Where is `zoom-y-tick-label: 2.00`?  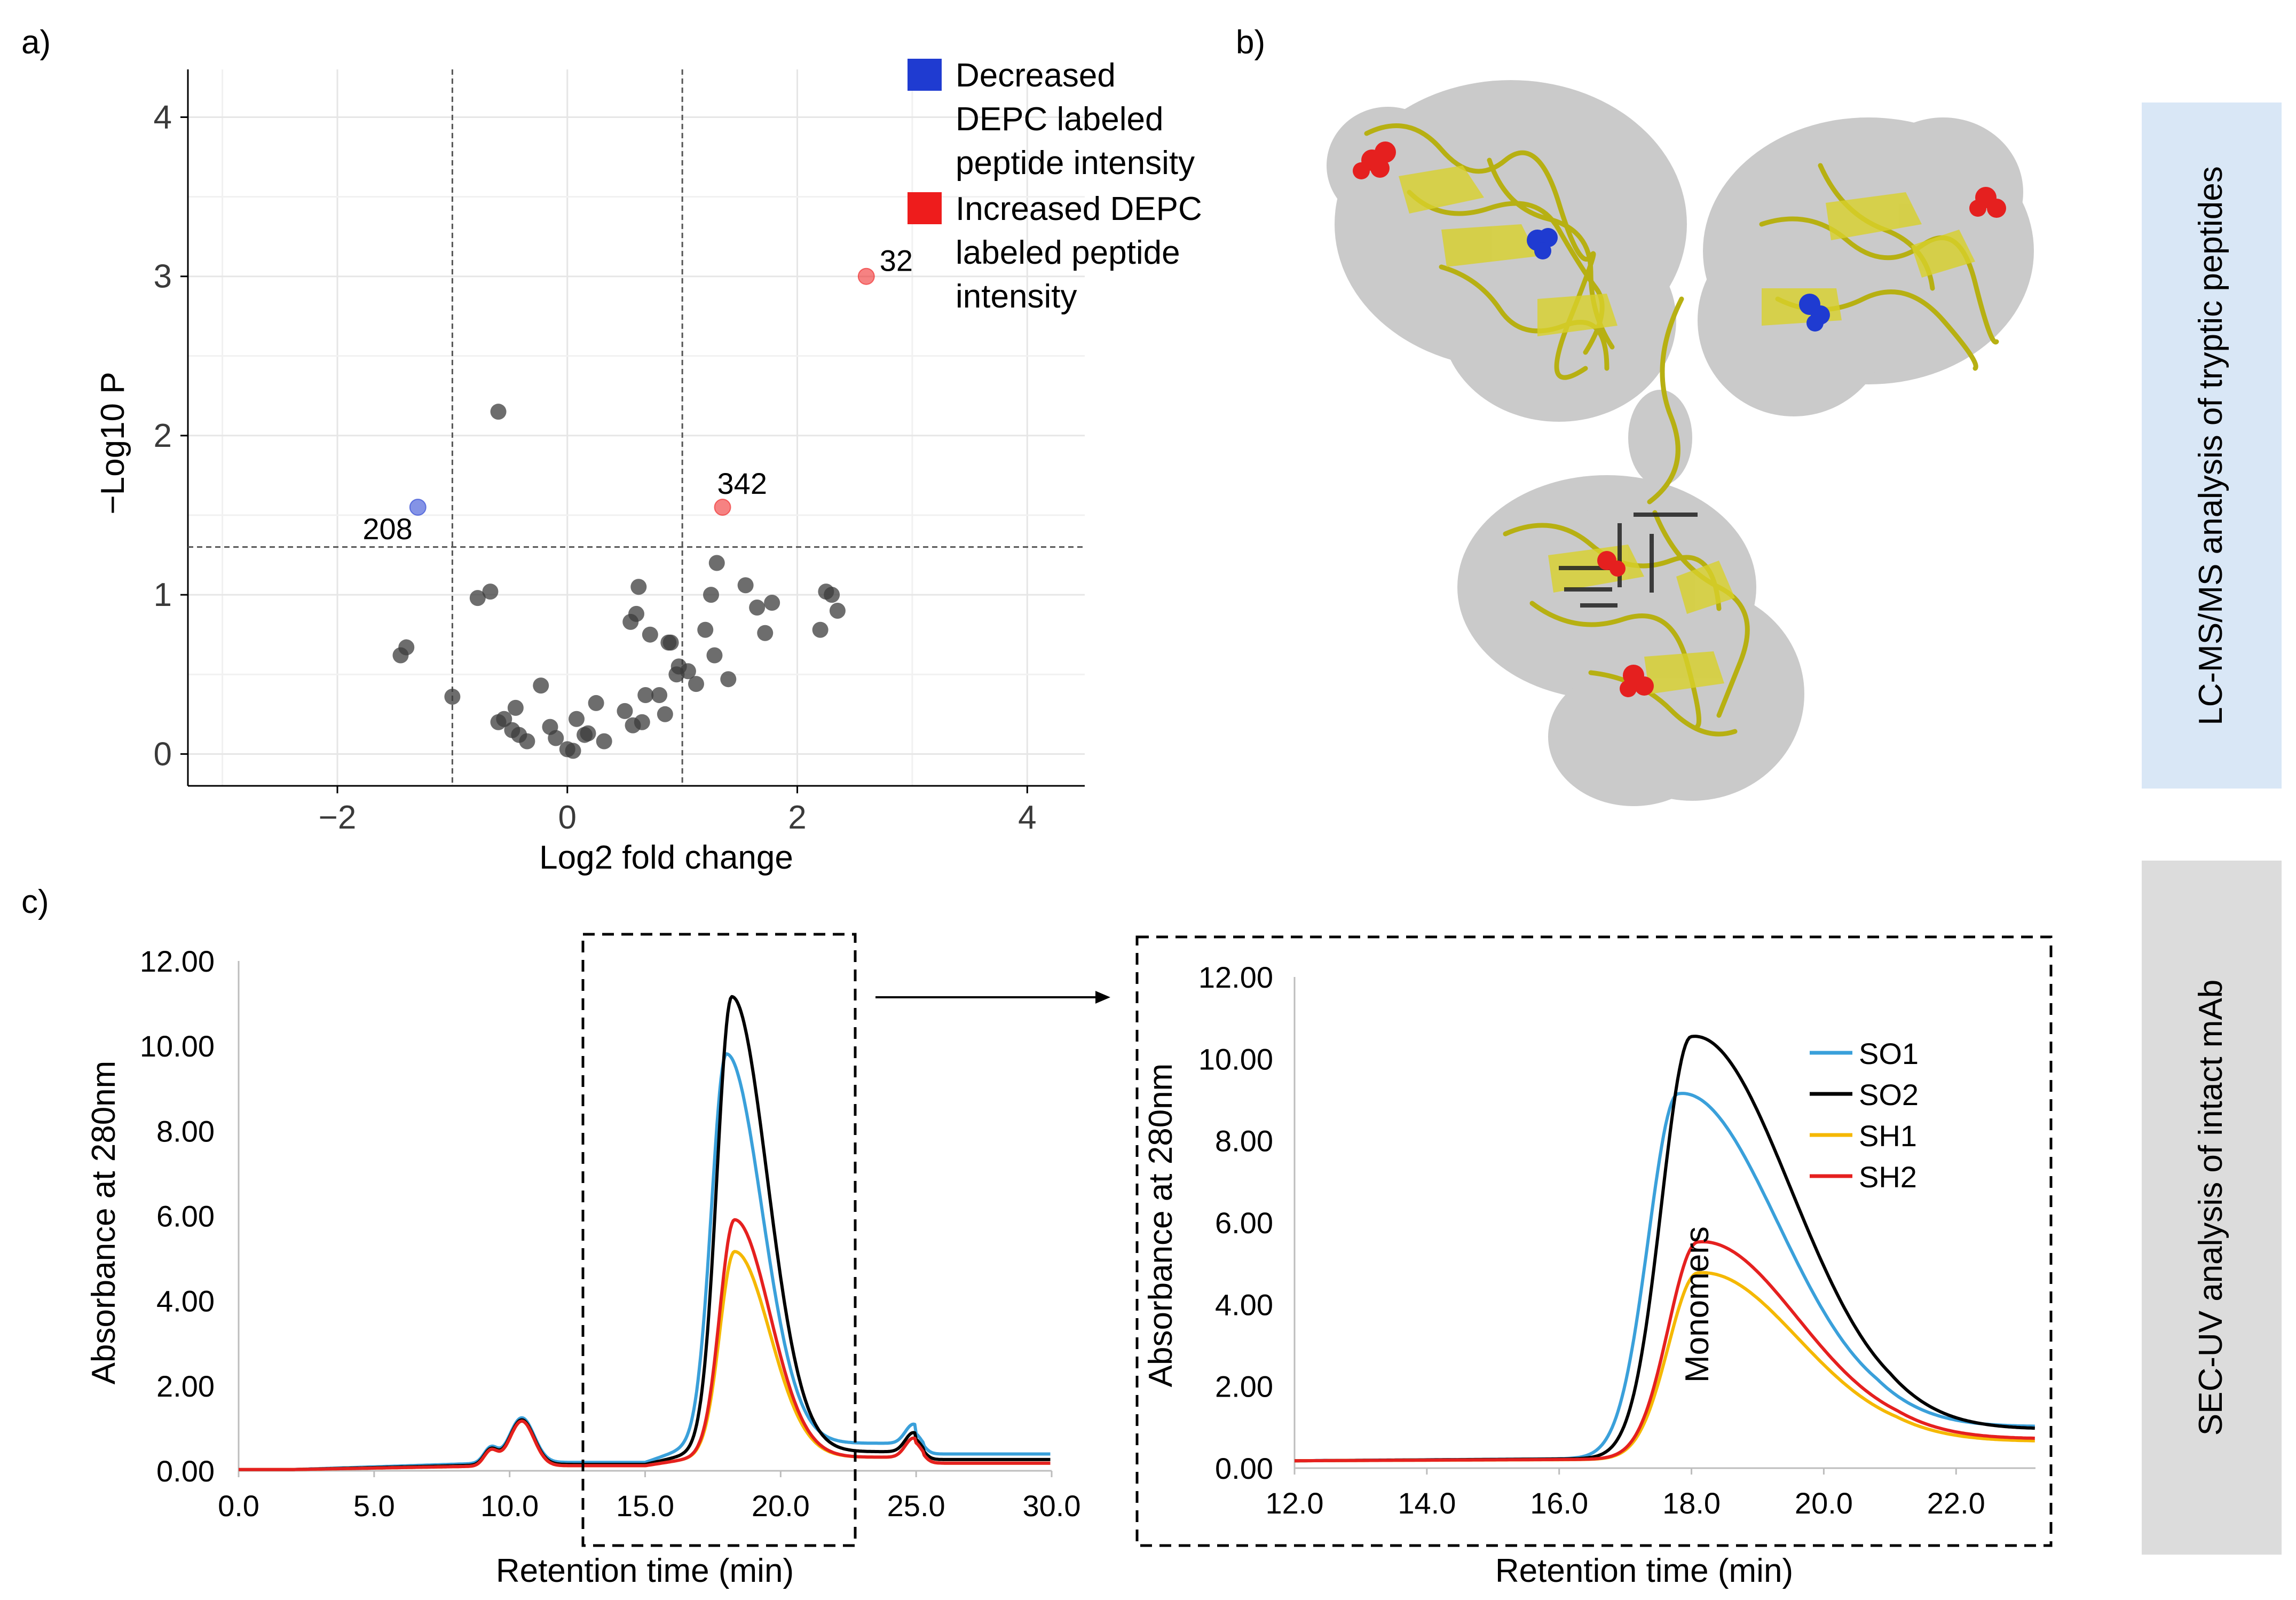 zoom-y-tick-label: 2.00 is located at coordinates (1244, 1387).